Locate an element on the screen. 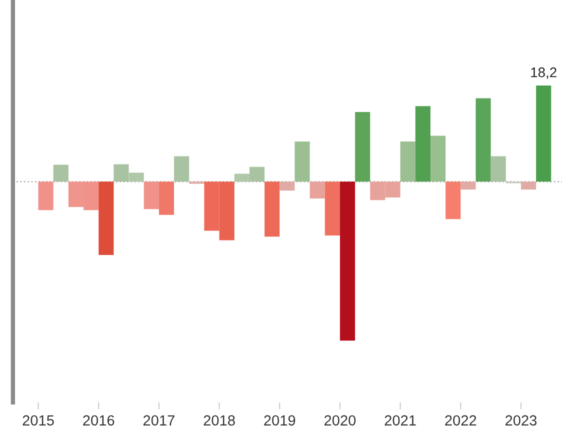 The height and width of the screenshot is (435, 562). x-tick-label: 2021 is located at coordinates (400, 420).